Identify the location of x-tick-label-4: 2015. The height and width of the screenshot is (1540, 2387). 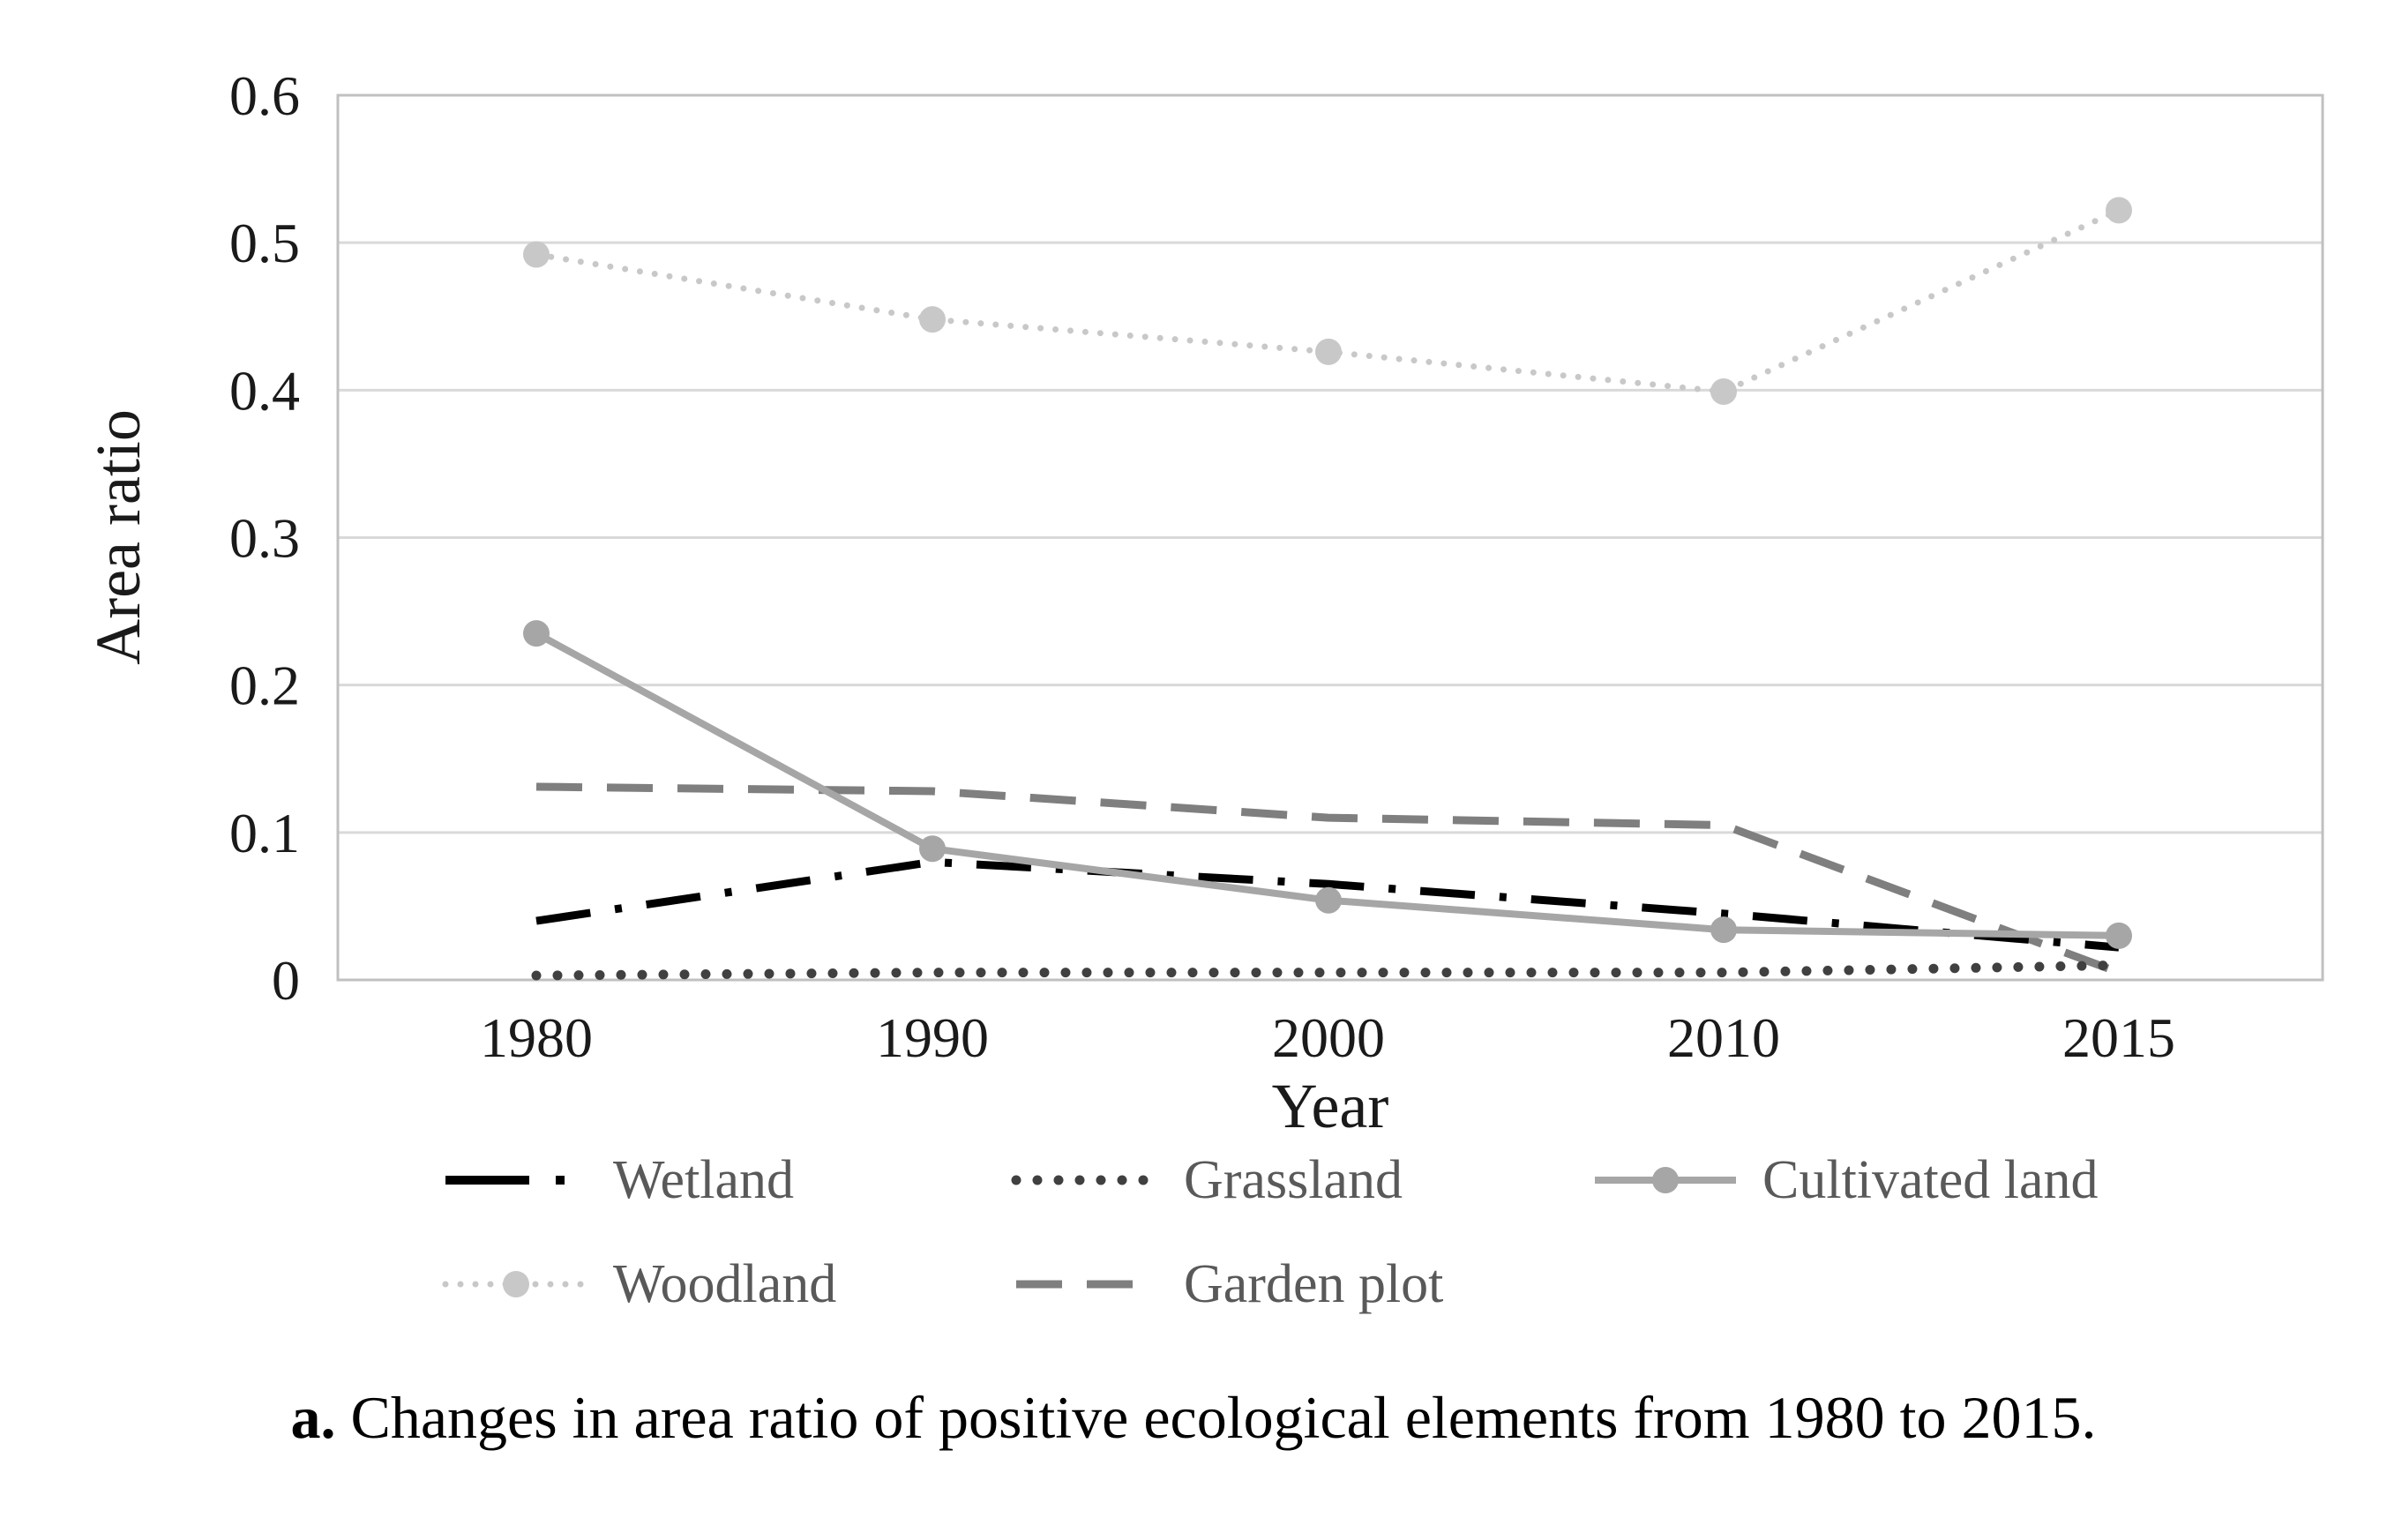
(2118, 1037).